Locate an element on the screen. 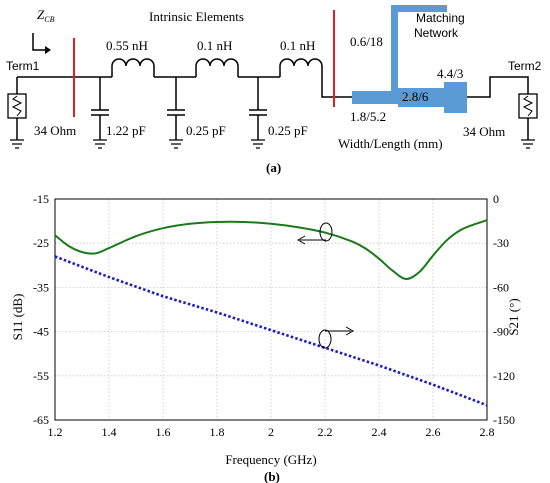 The width and height of the screenshot is (550, 483). s11-series-line is located at coordinates (271, 250).